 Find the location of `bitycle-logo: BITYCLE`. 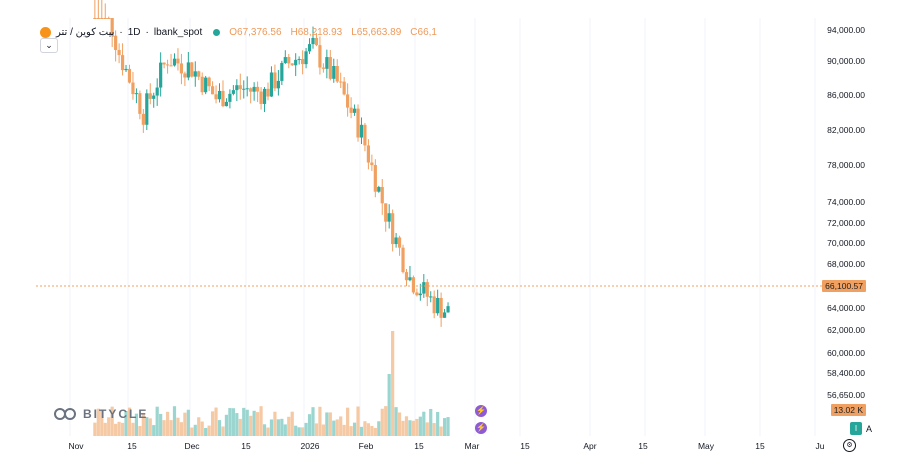

bitycle-logo: BITYCLE is located at coordinates (100, 414).